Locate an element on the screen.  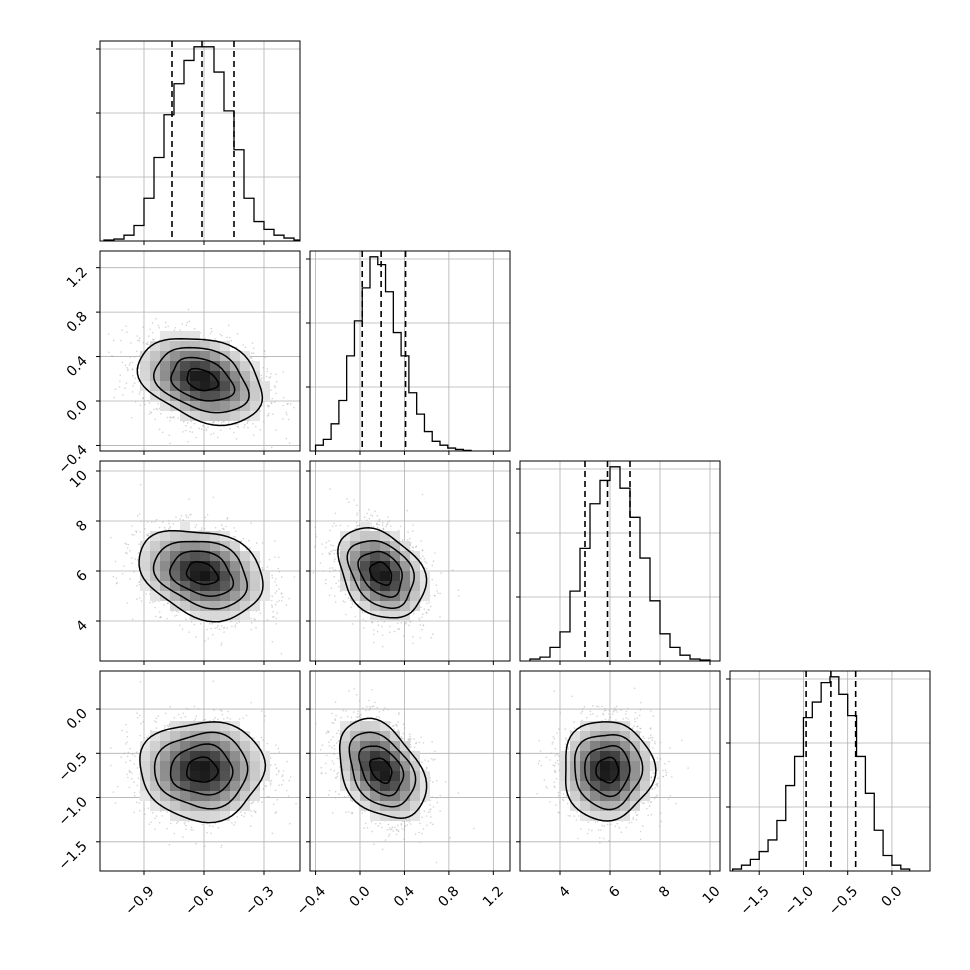
density-grid is located at coordinates (205, 376).